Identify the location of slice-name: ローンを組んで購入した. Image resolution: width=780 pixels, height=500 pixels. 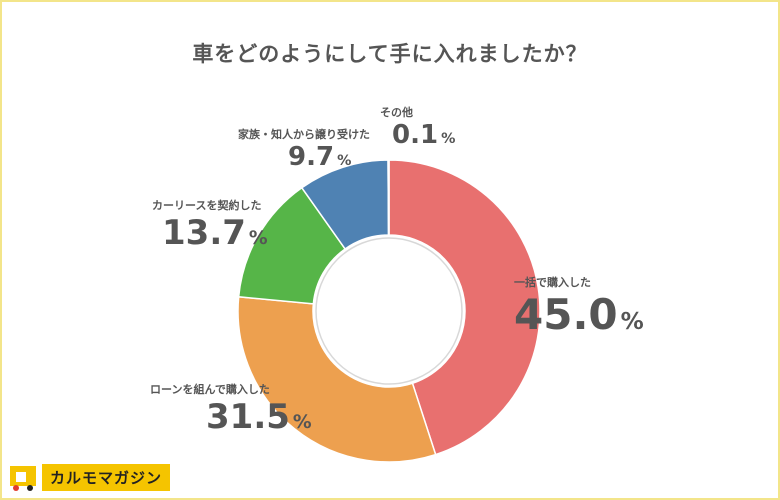
(210, 389).